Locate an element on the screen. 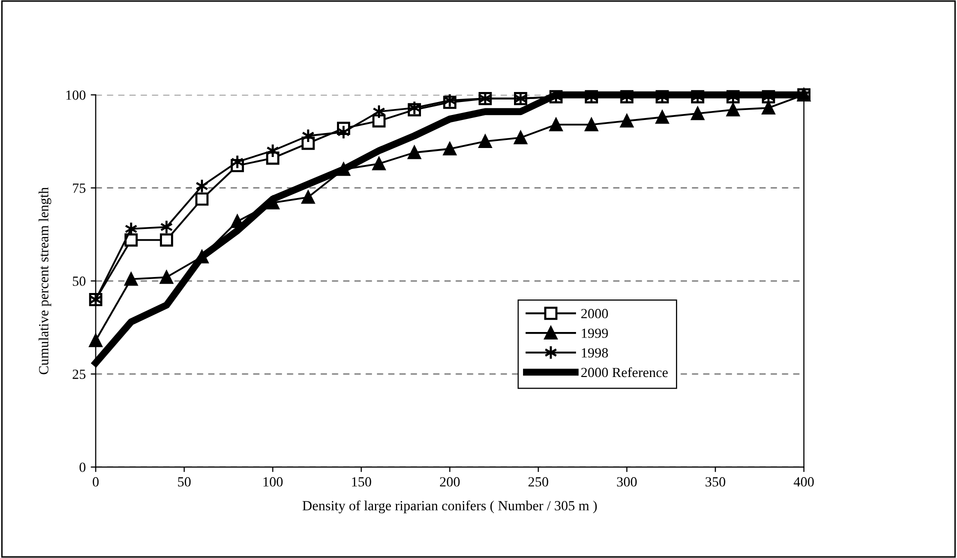  legend-label: 2000 Reference is located at coordinates (624, 372).